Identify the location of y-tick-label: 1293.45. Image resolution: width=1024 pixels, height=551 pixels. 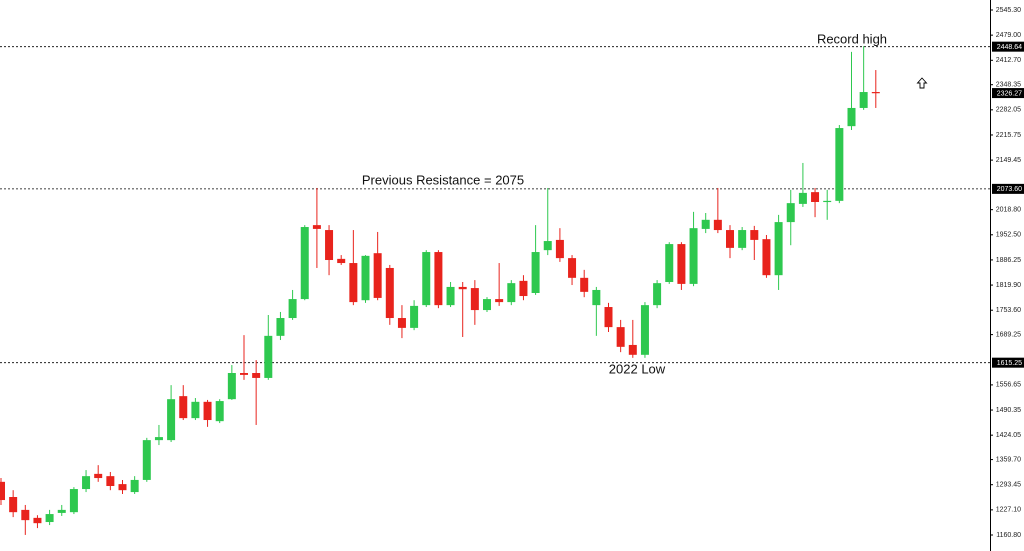
(1008, 485).